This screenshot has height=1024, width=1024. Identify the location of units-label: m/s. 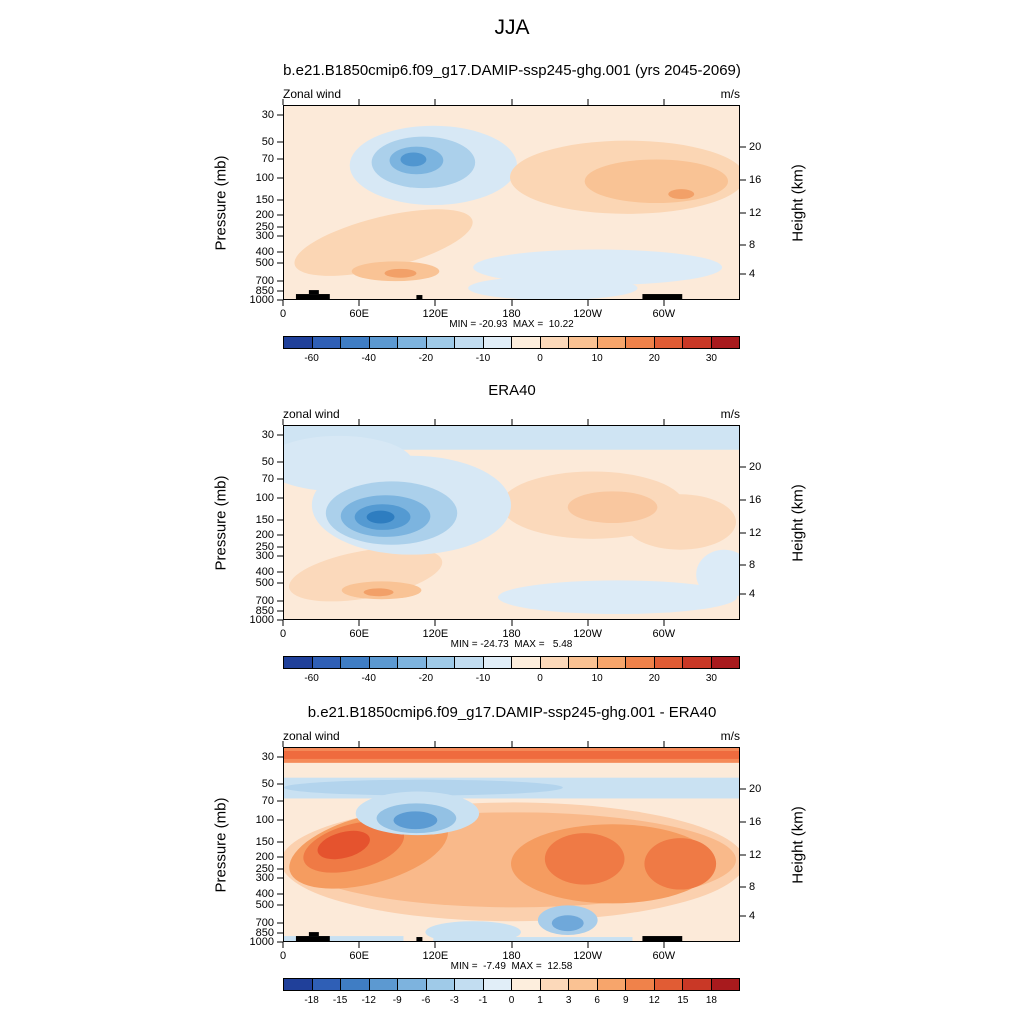
(730, 414).